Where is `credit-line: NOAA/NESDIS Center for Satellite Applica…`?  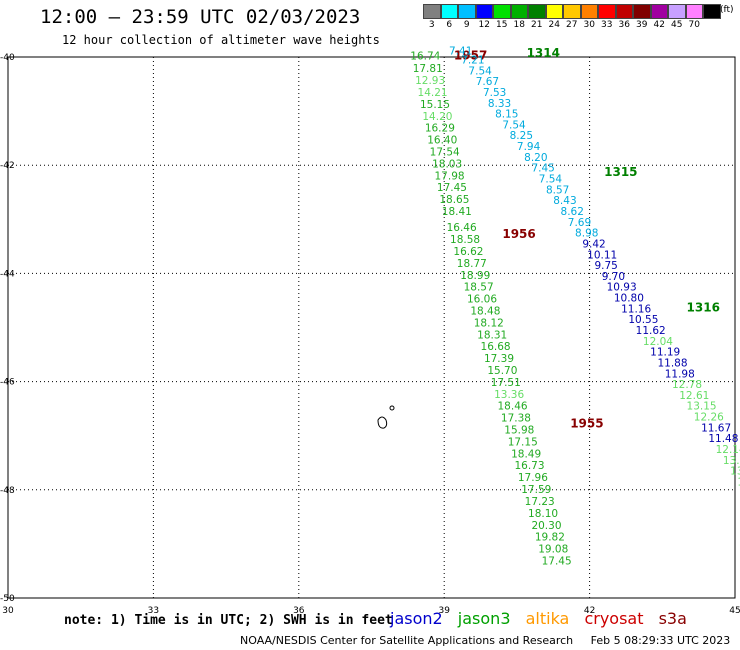 credit-line: NOAA/NESDIS Center for Satellite Applica… is located at coordinates (485, 640).